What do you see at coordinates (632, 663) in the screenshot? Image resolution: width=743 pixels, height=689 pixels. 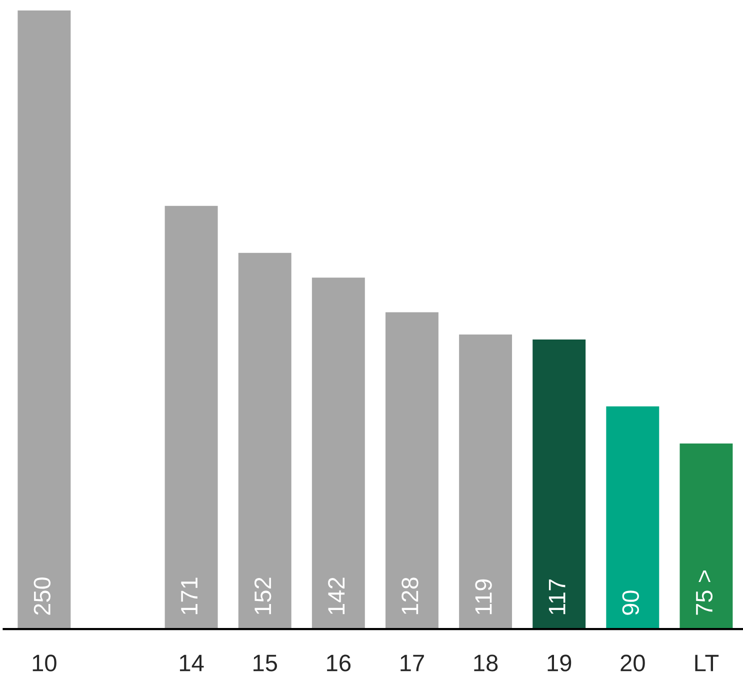 I see `x-tick-label: 20` at bounding box center [632, 663].